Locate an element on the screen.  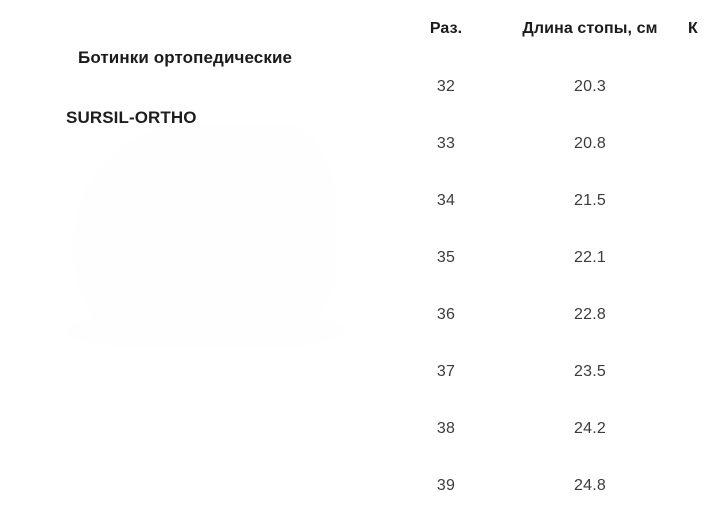
cell-size: 33 is located at coordinates (446, 143).